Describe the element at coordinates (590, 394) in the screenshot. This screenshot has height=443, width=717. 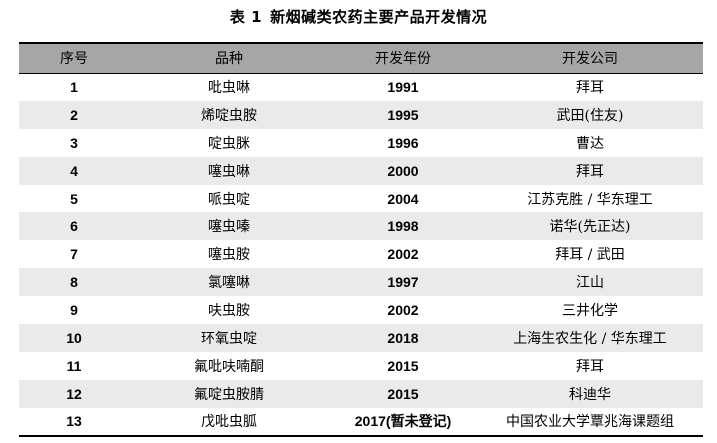
I see `cell-company: 科迪华` at that location.